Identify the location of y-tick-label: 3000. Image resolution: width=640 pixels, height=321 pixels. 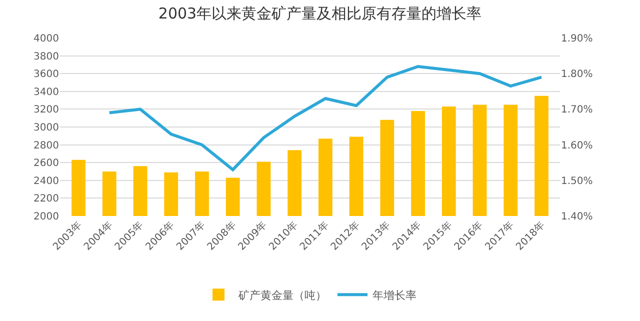
(46, 128).